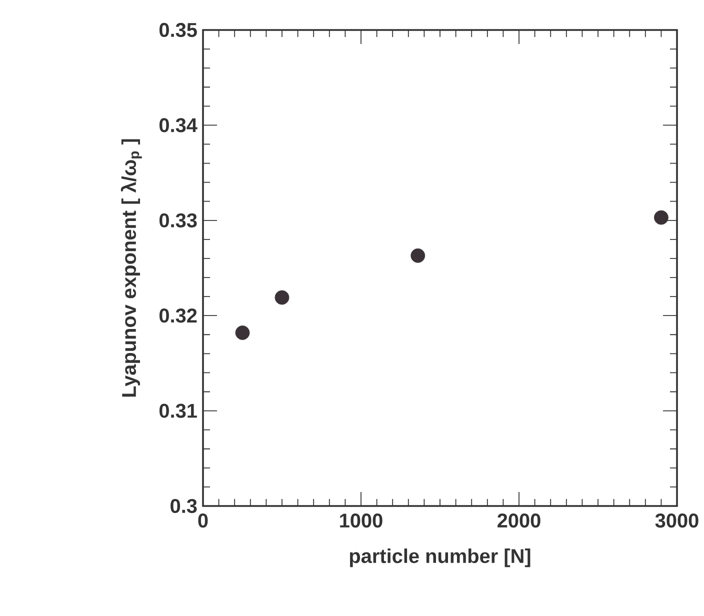 The height and width of the screenshot is (616, 704). What do you see at coordinates (676, 521) in the screenshot?
I see `x-tick-label: 3000` at bounding box center [676, 521].